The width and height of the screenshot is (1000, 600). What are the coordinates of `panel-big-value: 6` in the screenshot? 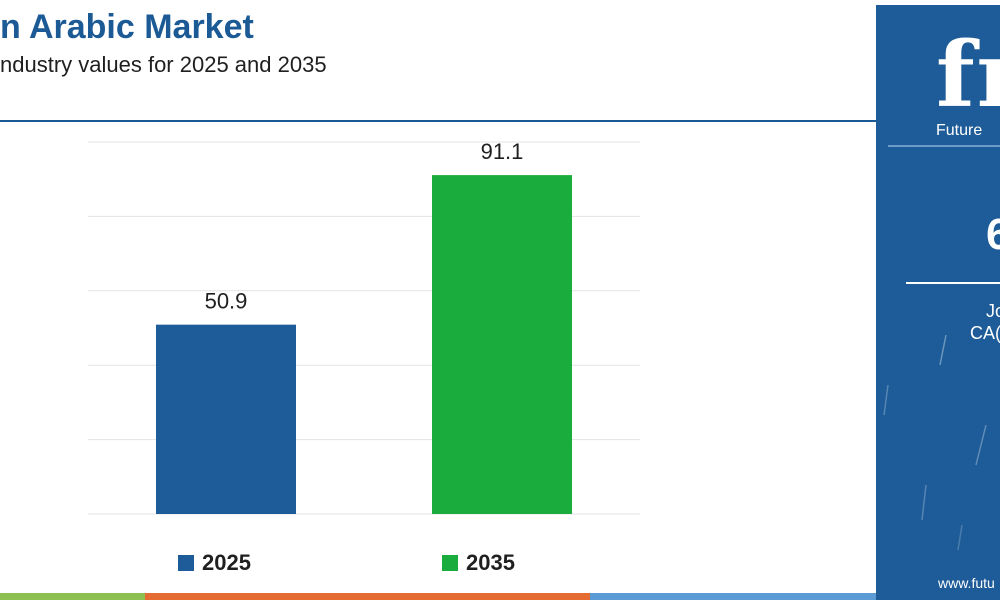 It's located at (993, 234).